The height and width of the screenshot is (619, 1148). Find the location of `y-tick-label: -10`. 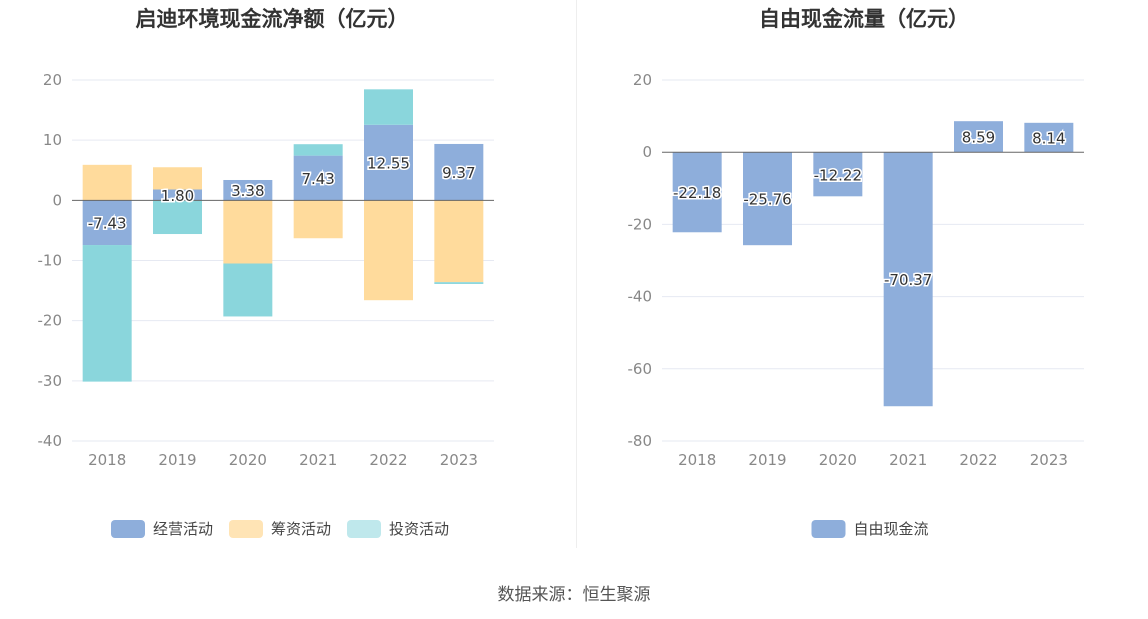

y-tick-label: -10 is located at coordinates (50, 261).